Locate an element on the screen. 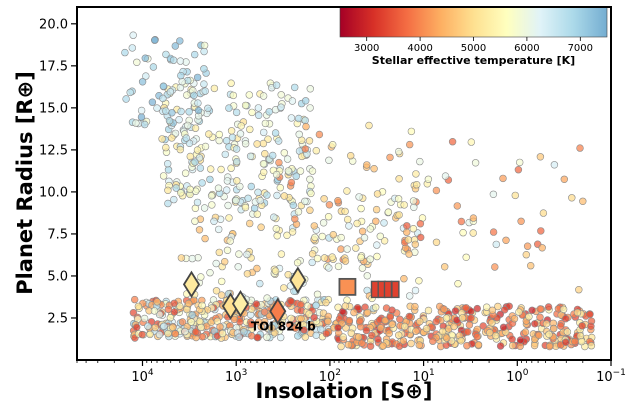  x-axis: 10⁴ 10³ 10² 10¹ 10⁰ 10⁻¹ is located at coordinates (351, 372).